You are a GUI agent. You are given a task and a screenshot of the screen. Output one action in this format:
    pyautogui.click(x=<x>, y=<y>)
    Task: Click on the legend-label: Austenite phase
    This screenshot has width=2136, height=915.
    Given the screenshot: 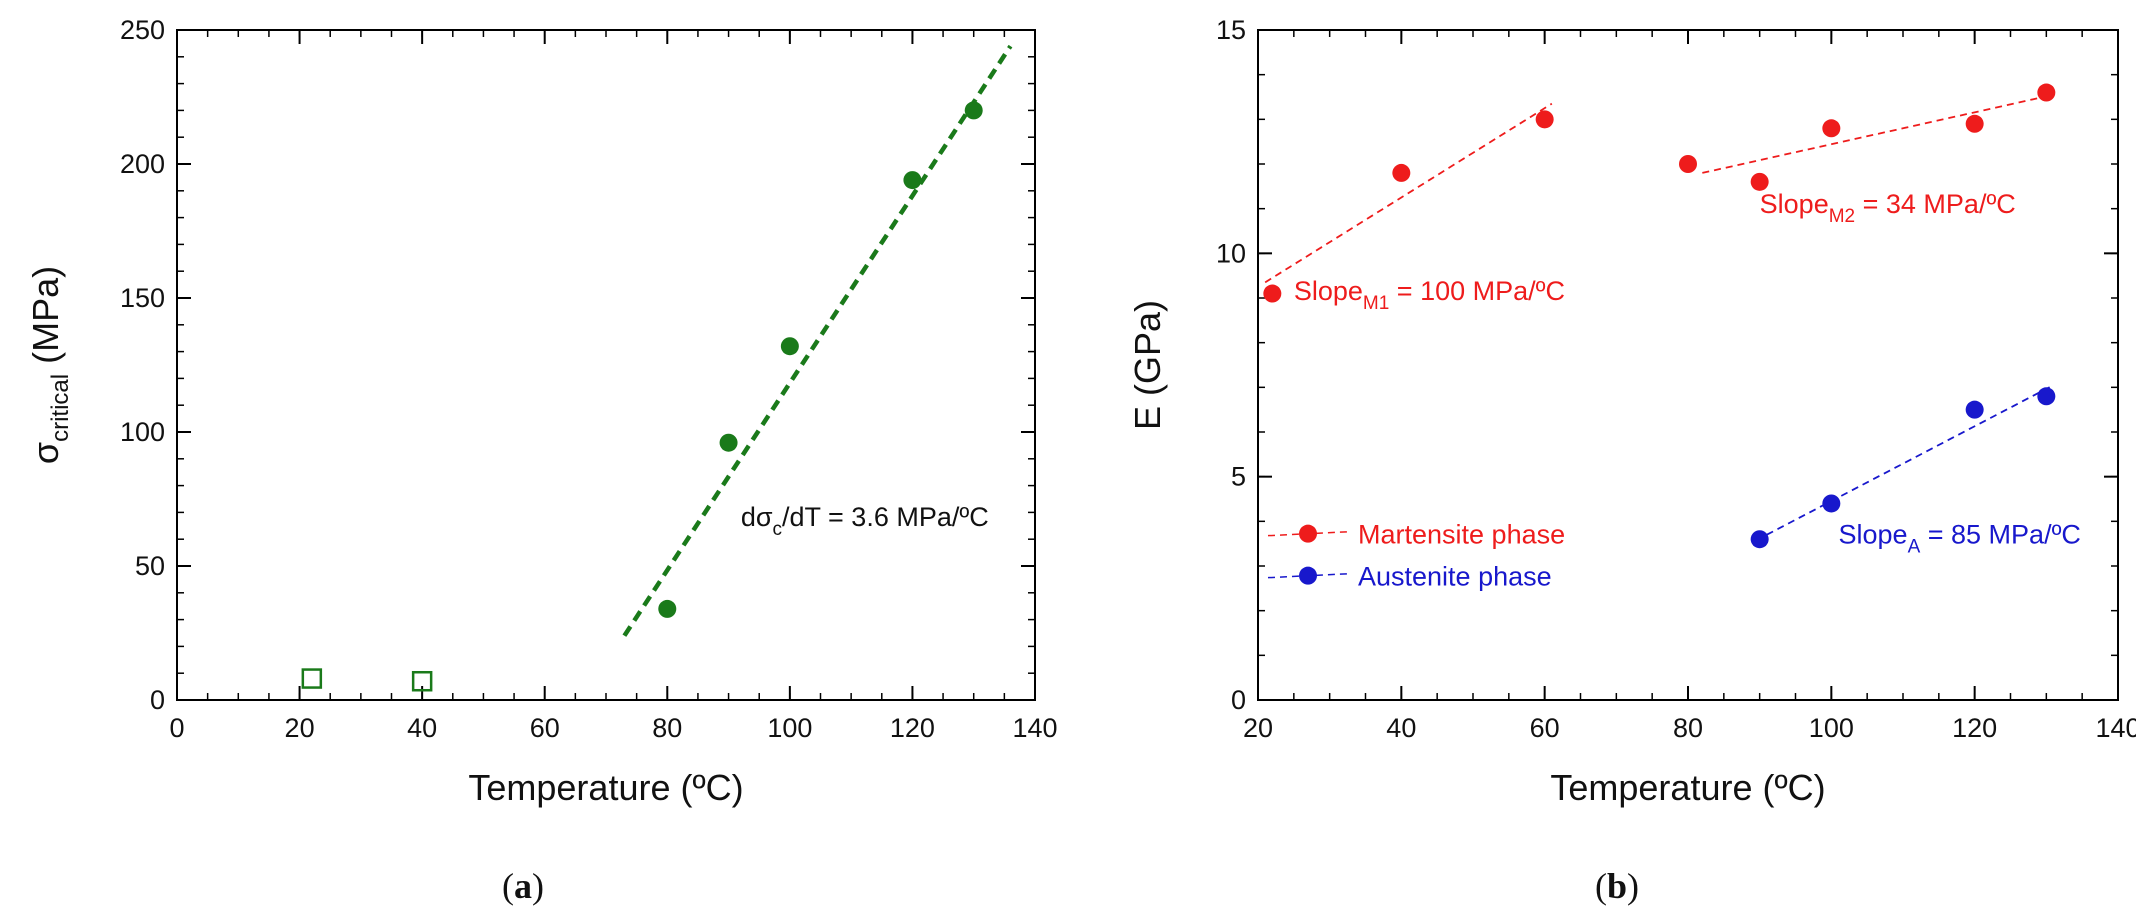 What is the action you would take?
    pyautogui.click(x=1455, y=577)
    